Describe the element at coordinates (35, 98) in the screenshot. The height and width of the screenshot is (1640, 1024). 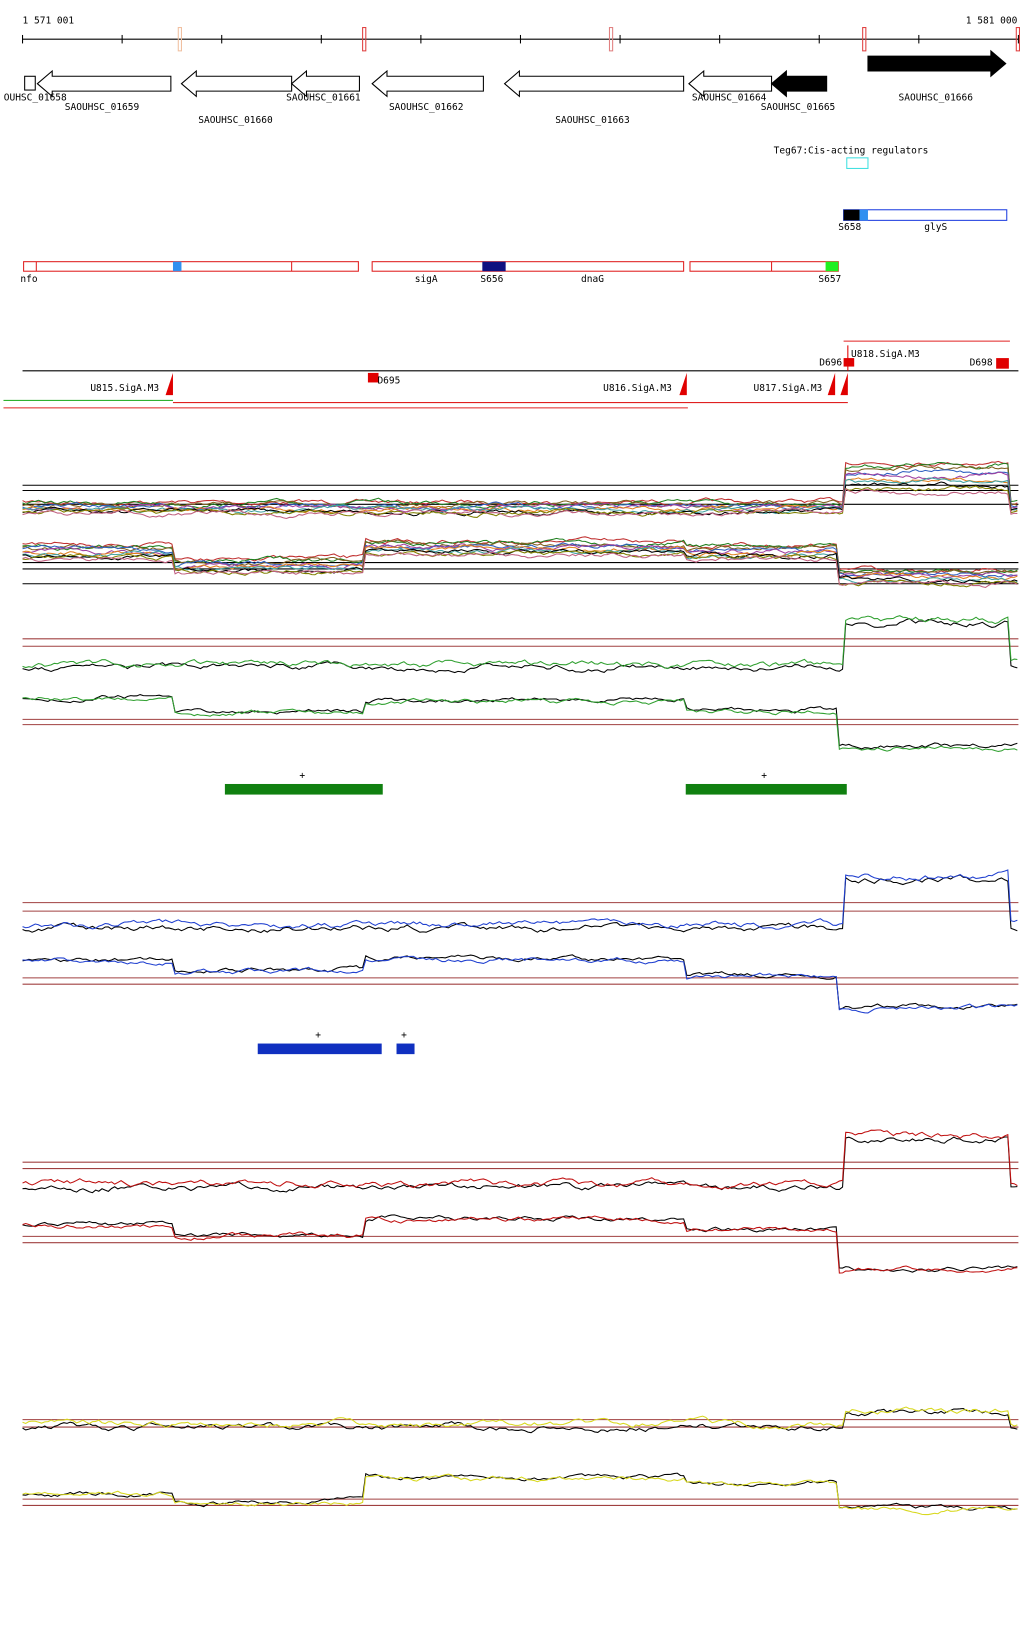
I see `label: OUHSC_01658` at that location.